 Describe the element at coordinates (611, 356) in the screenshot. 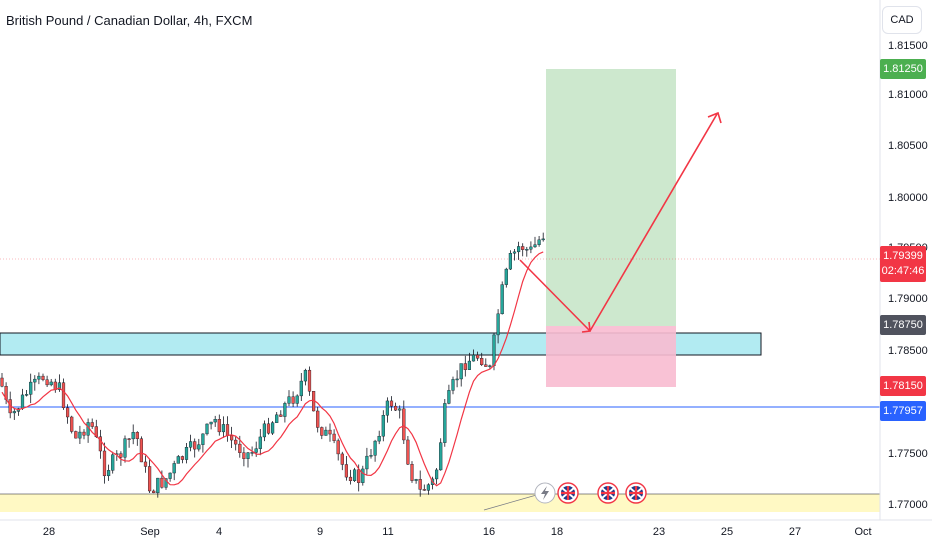

I see `stop-zone` at that location.